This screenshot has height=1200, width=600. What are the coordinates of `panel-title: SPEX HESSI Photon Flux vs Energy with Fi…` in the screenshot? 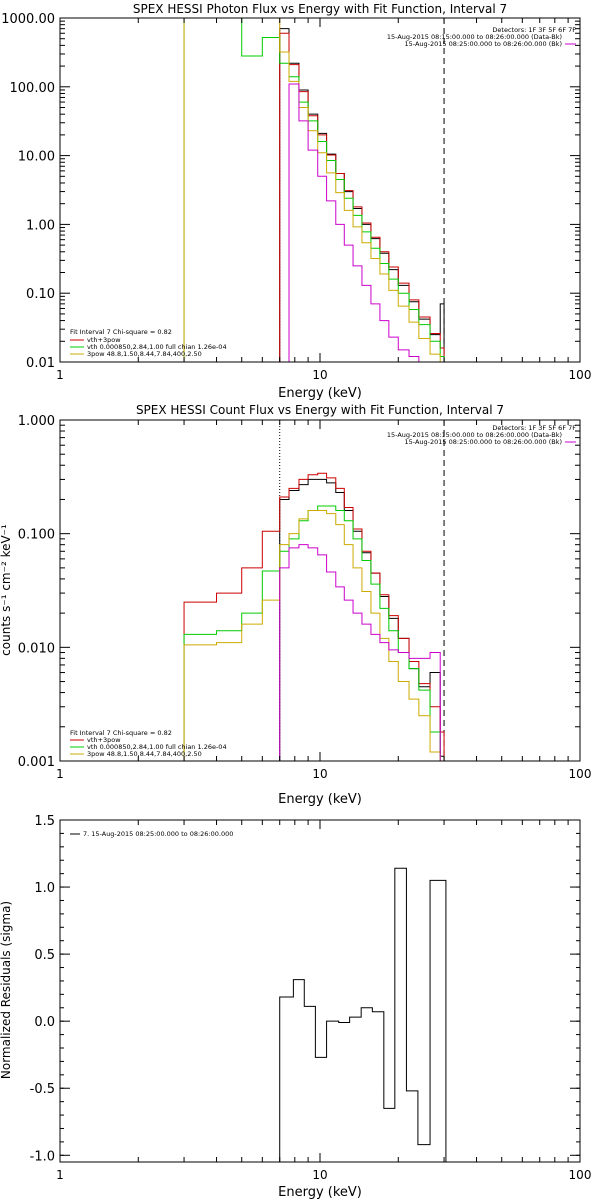 It's located at (320, 9).